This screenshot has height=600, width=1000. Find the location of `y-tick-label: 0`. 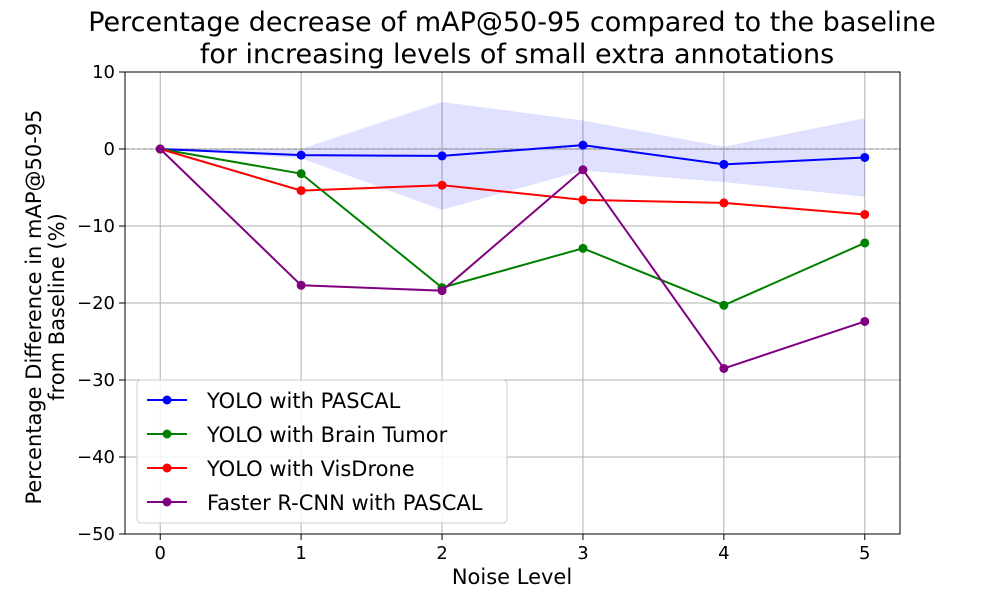

y-tick-label: 0 is located at coordinates (109, 149).